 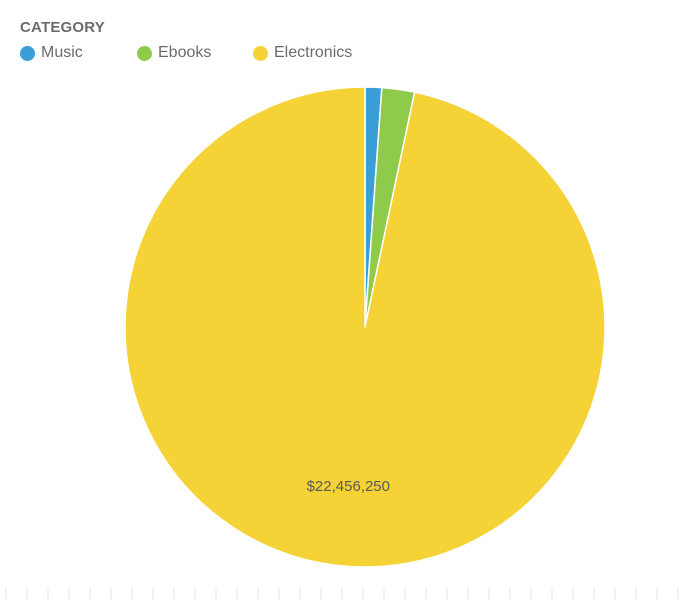 I want to click on legend-item-music: Music, so click(x=51, y=53).